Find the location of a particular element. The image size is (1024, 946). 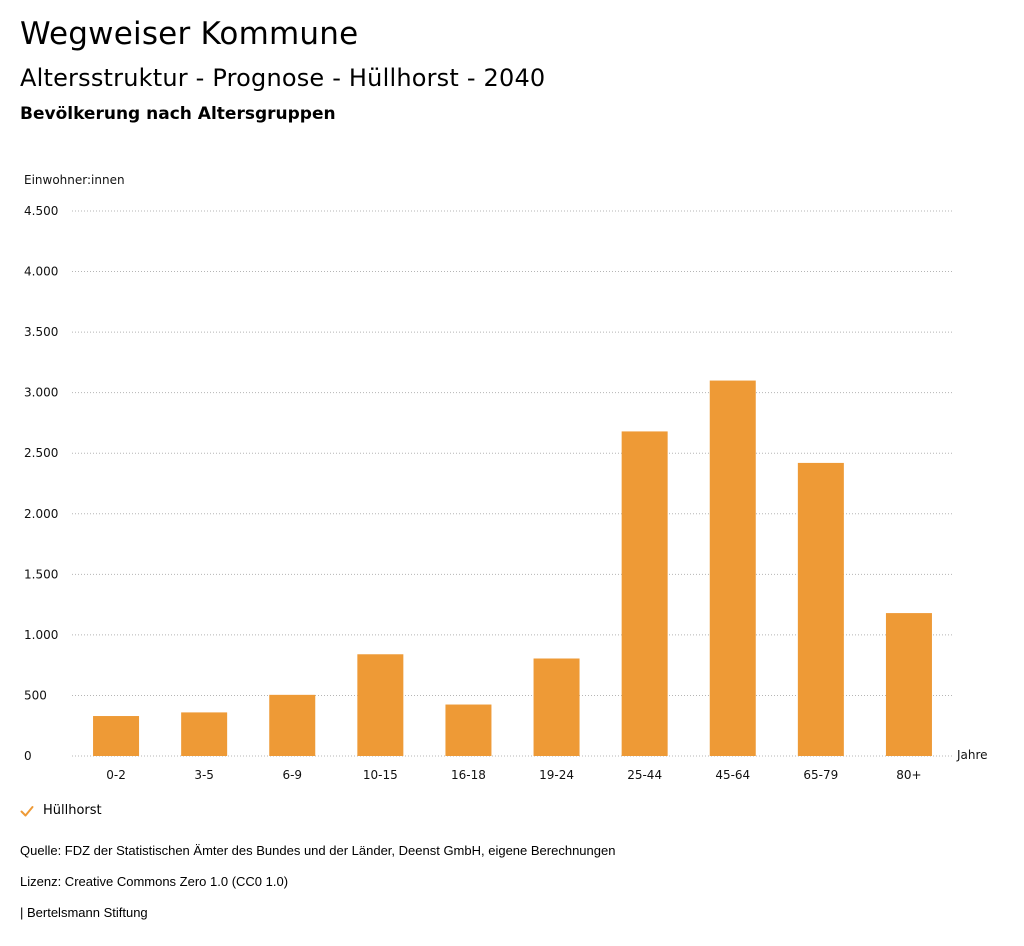

bar-80+ is located at coordinates (908, 684).